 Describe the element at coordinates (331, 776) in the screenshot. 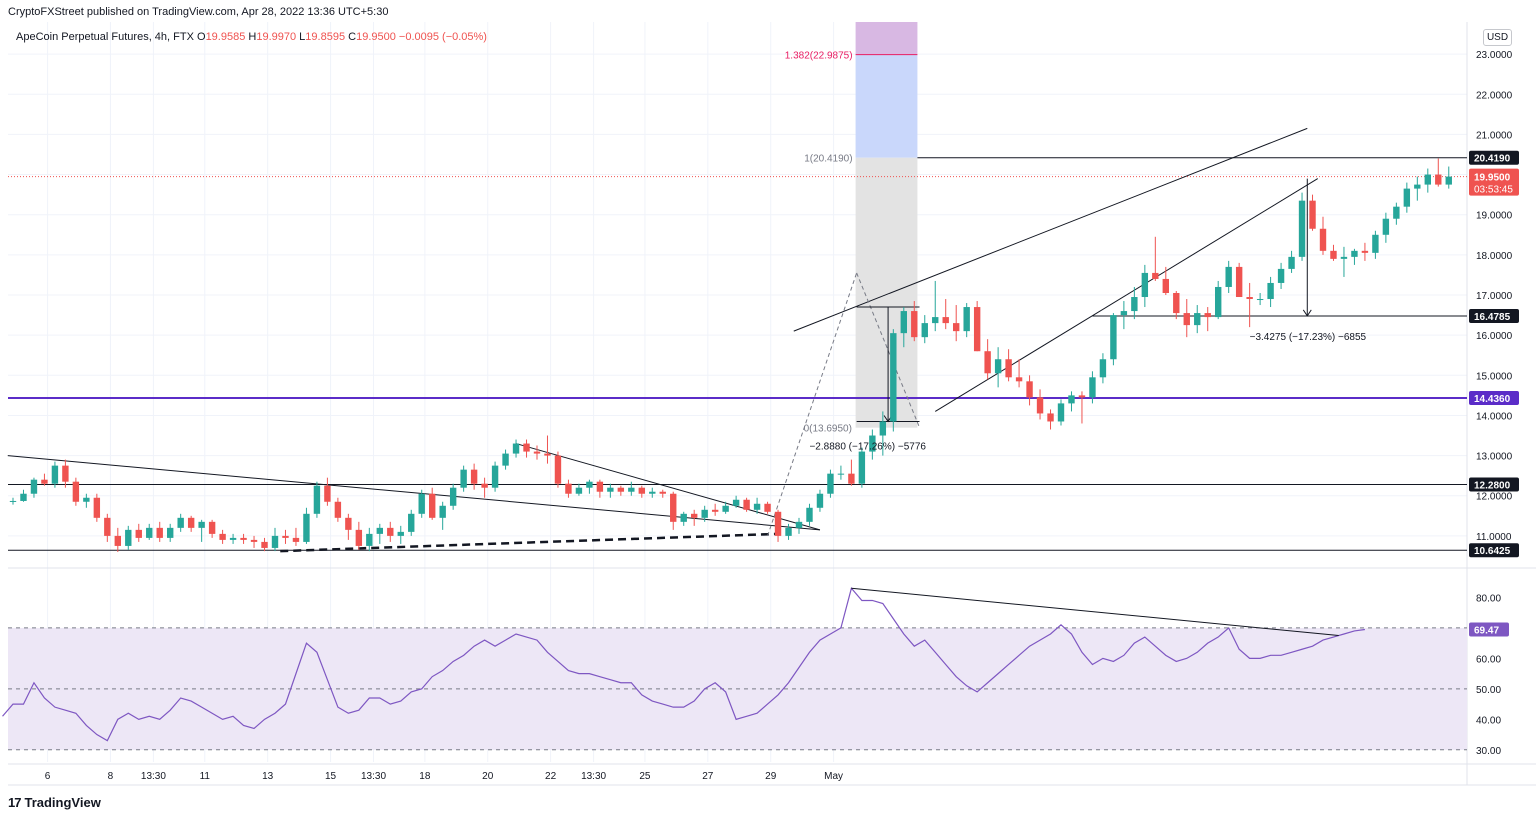

I see `time-tick-label: 15` at that location.